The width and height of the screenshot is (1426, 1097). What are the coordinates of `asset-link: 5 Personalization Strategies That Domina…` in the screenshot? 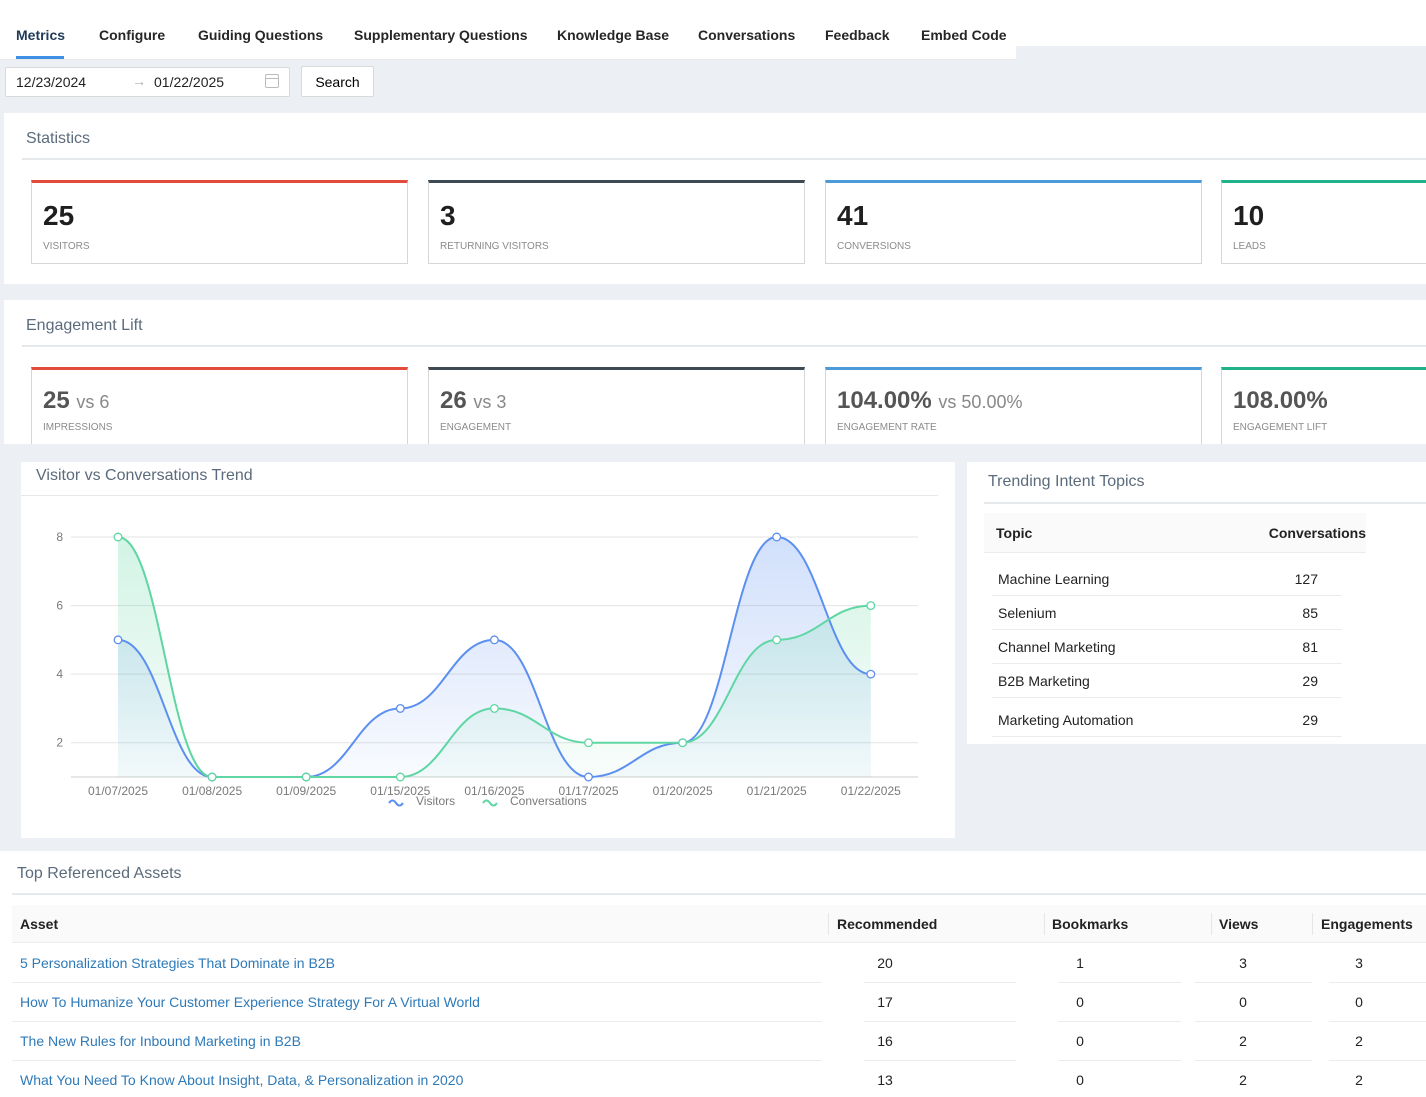 It's located at (177, 963).